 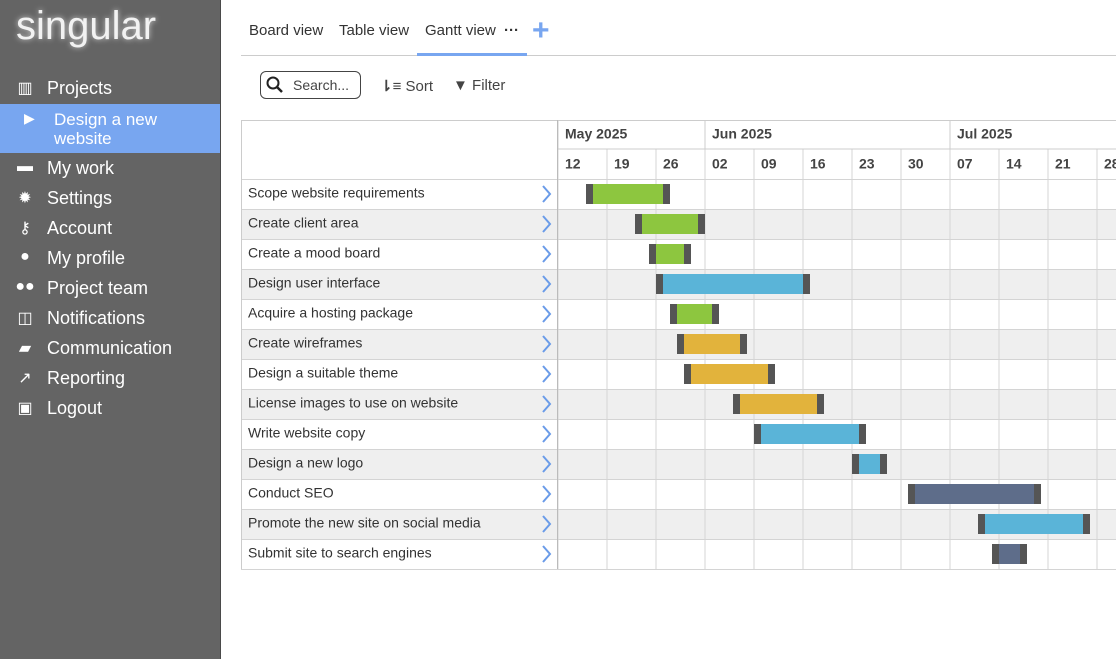 I want to click on nav-label: Logout, so click(x=75, y=408).